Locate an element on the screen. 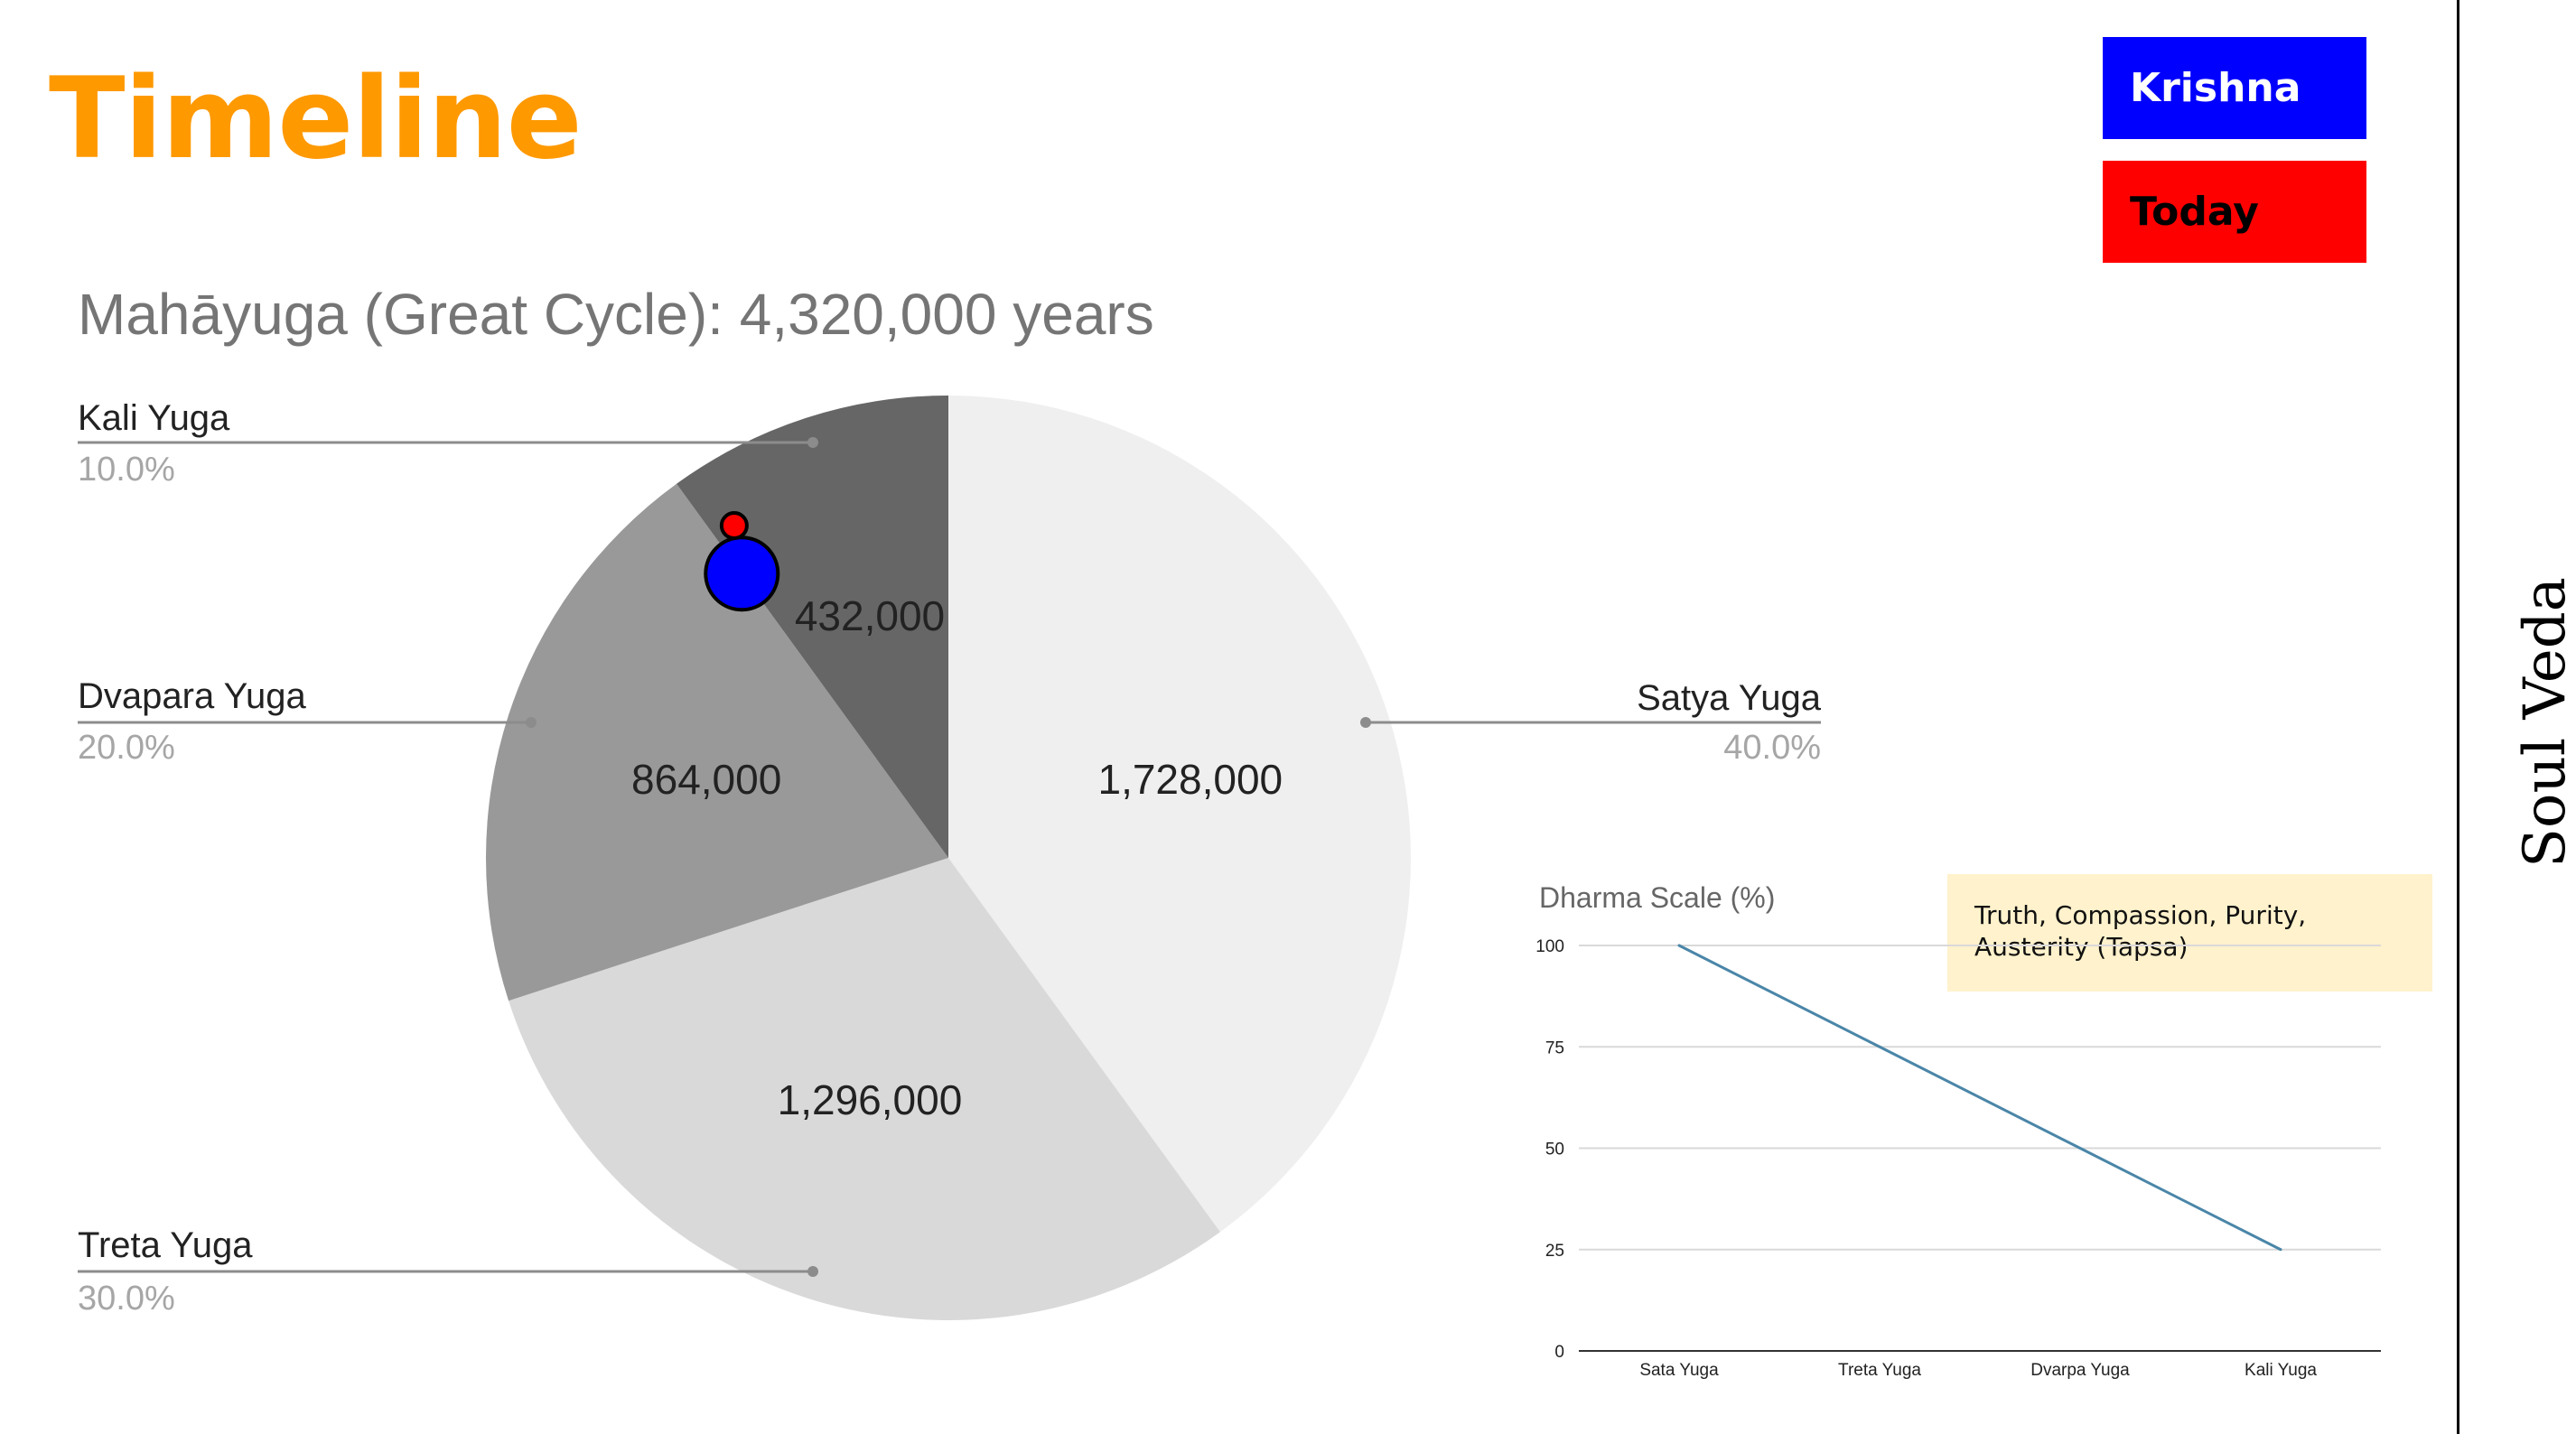  pie-markers is located at coordinates (742, 561).